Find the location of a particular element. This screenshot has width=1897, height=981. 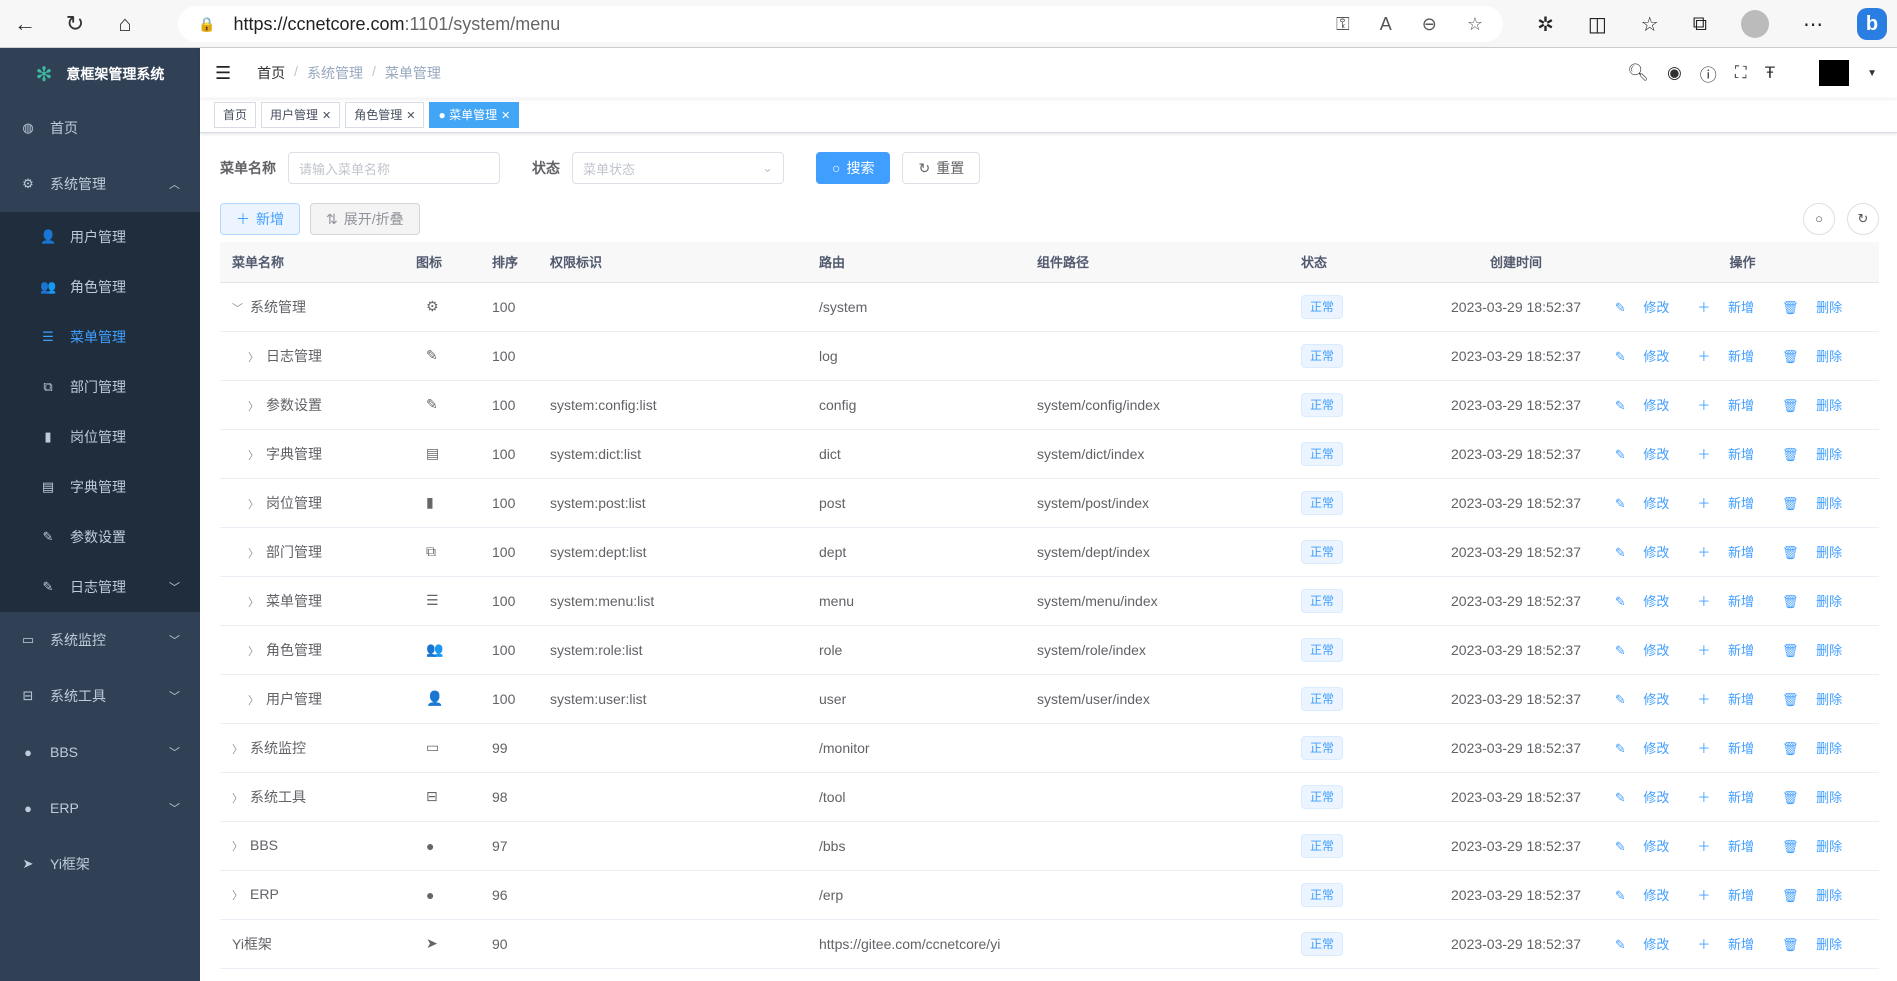

key-icon: ⚿ is located at coordinates (1343, 23).